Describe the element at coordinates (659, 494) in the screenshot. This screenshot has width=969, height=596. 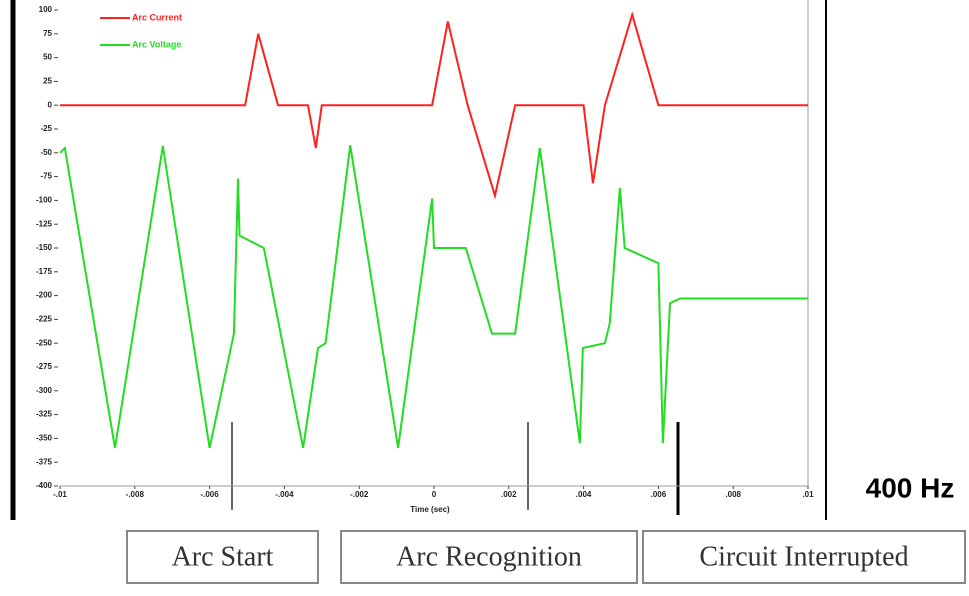
I see `x-tick-label: .006` at that location.